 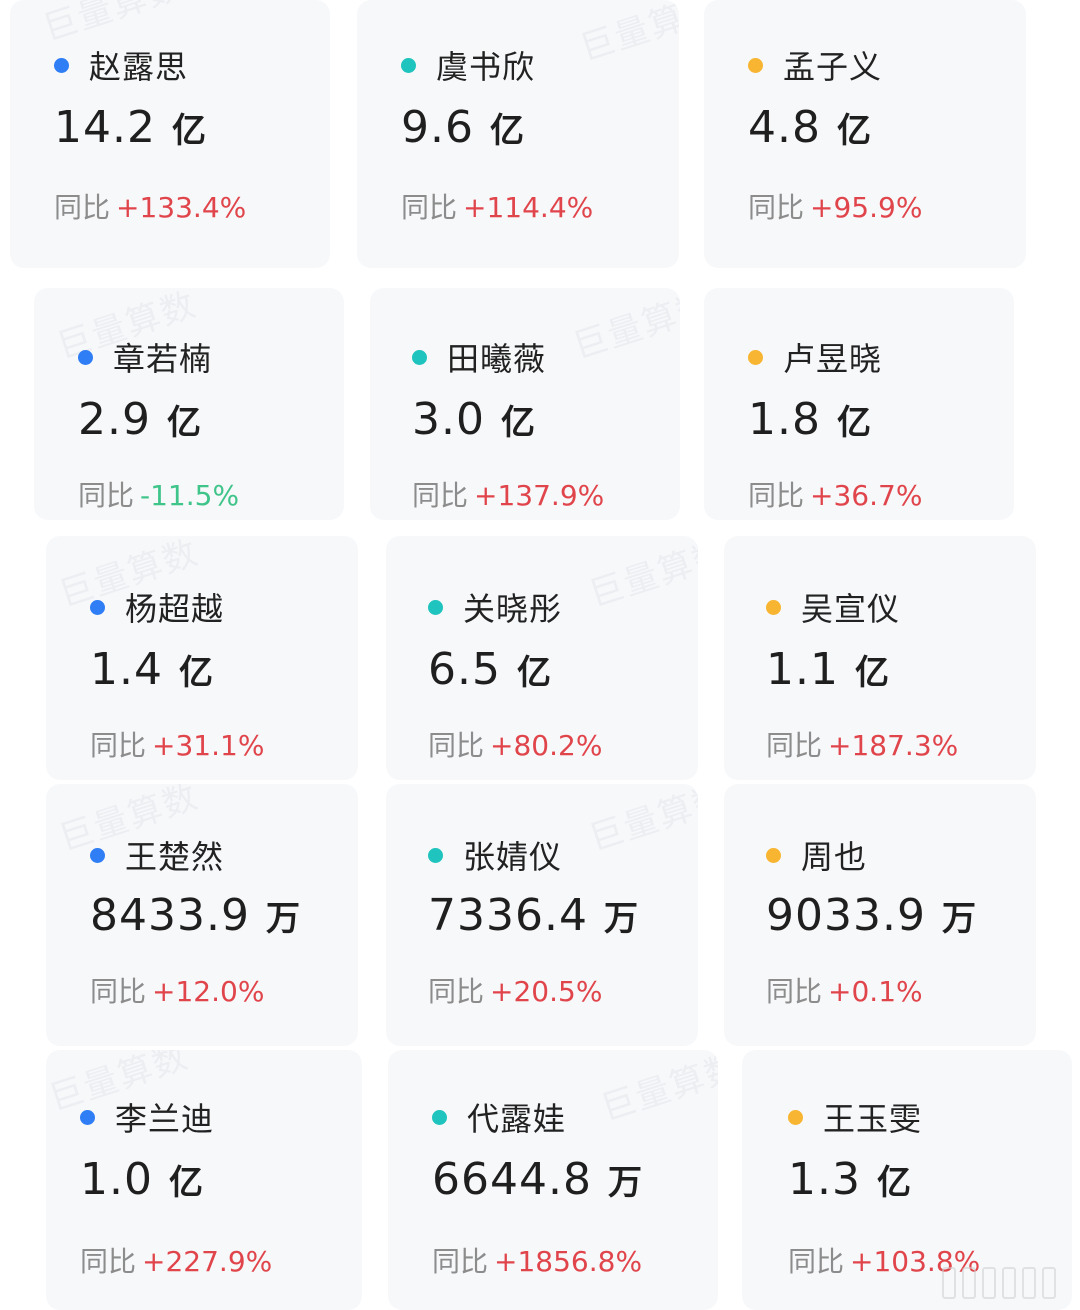 I want to click on artist-name: 田曦薇, so click(x=497, y=359).